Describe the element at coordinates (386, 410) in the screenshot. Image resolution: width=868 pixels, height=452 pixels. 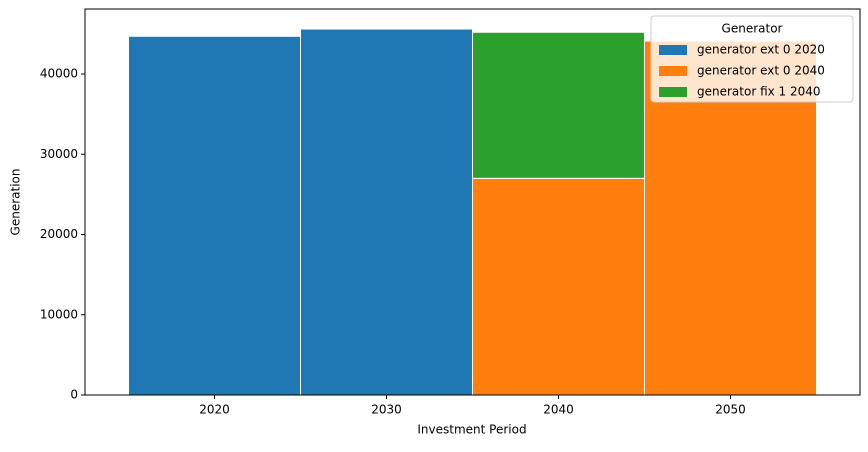
I see `x-tick-label: 2030` at that location.